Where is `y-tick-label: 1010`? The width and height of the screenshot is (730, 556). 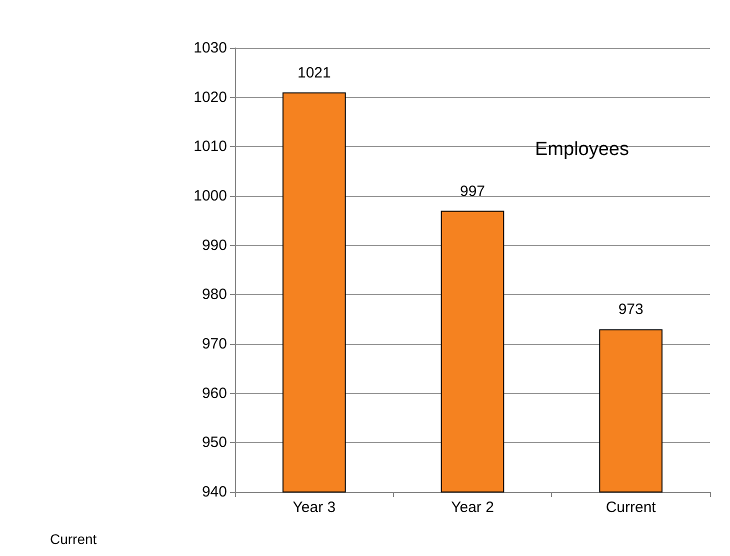
y-tick-label: 1010 is located at coordinates (210, 147).